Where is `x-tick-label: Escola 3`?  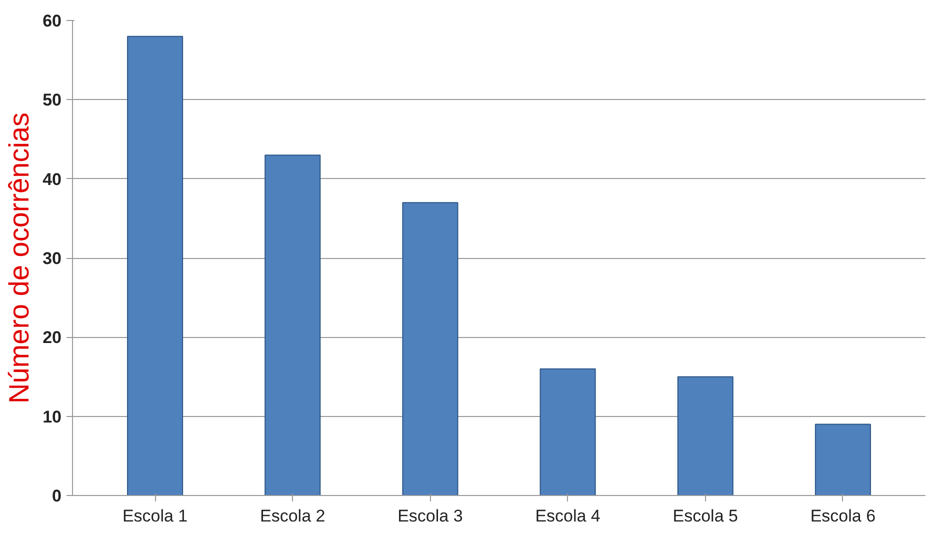
x-tick-label: Escola 3 is located at coordinates (430, 516).